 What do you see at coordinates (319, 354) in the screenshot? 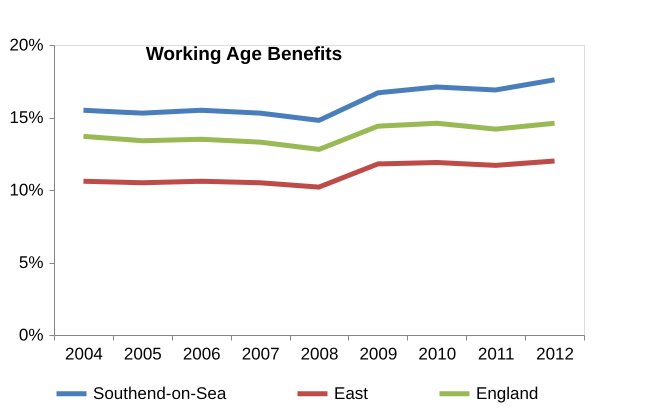
I see `x-tick-label: 2008` at bounding box center [319, 354].